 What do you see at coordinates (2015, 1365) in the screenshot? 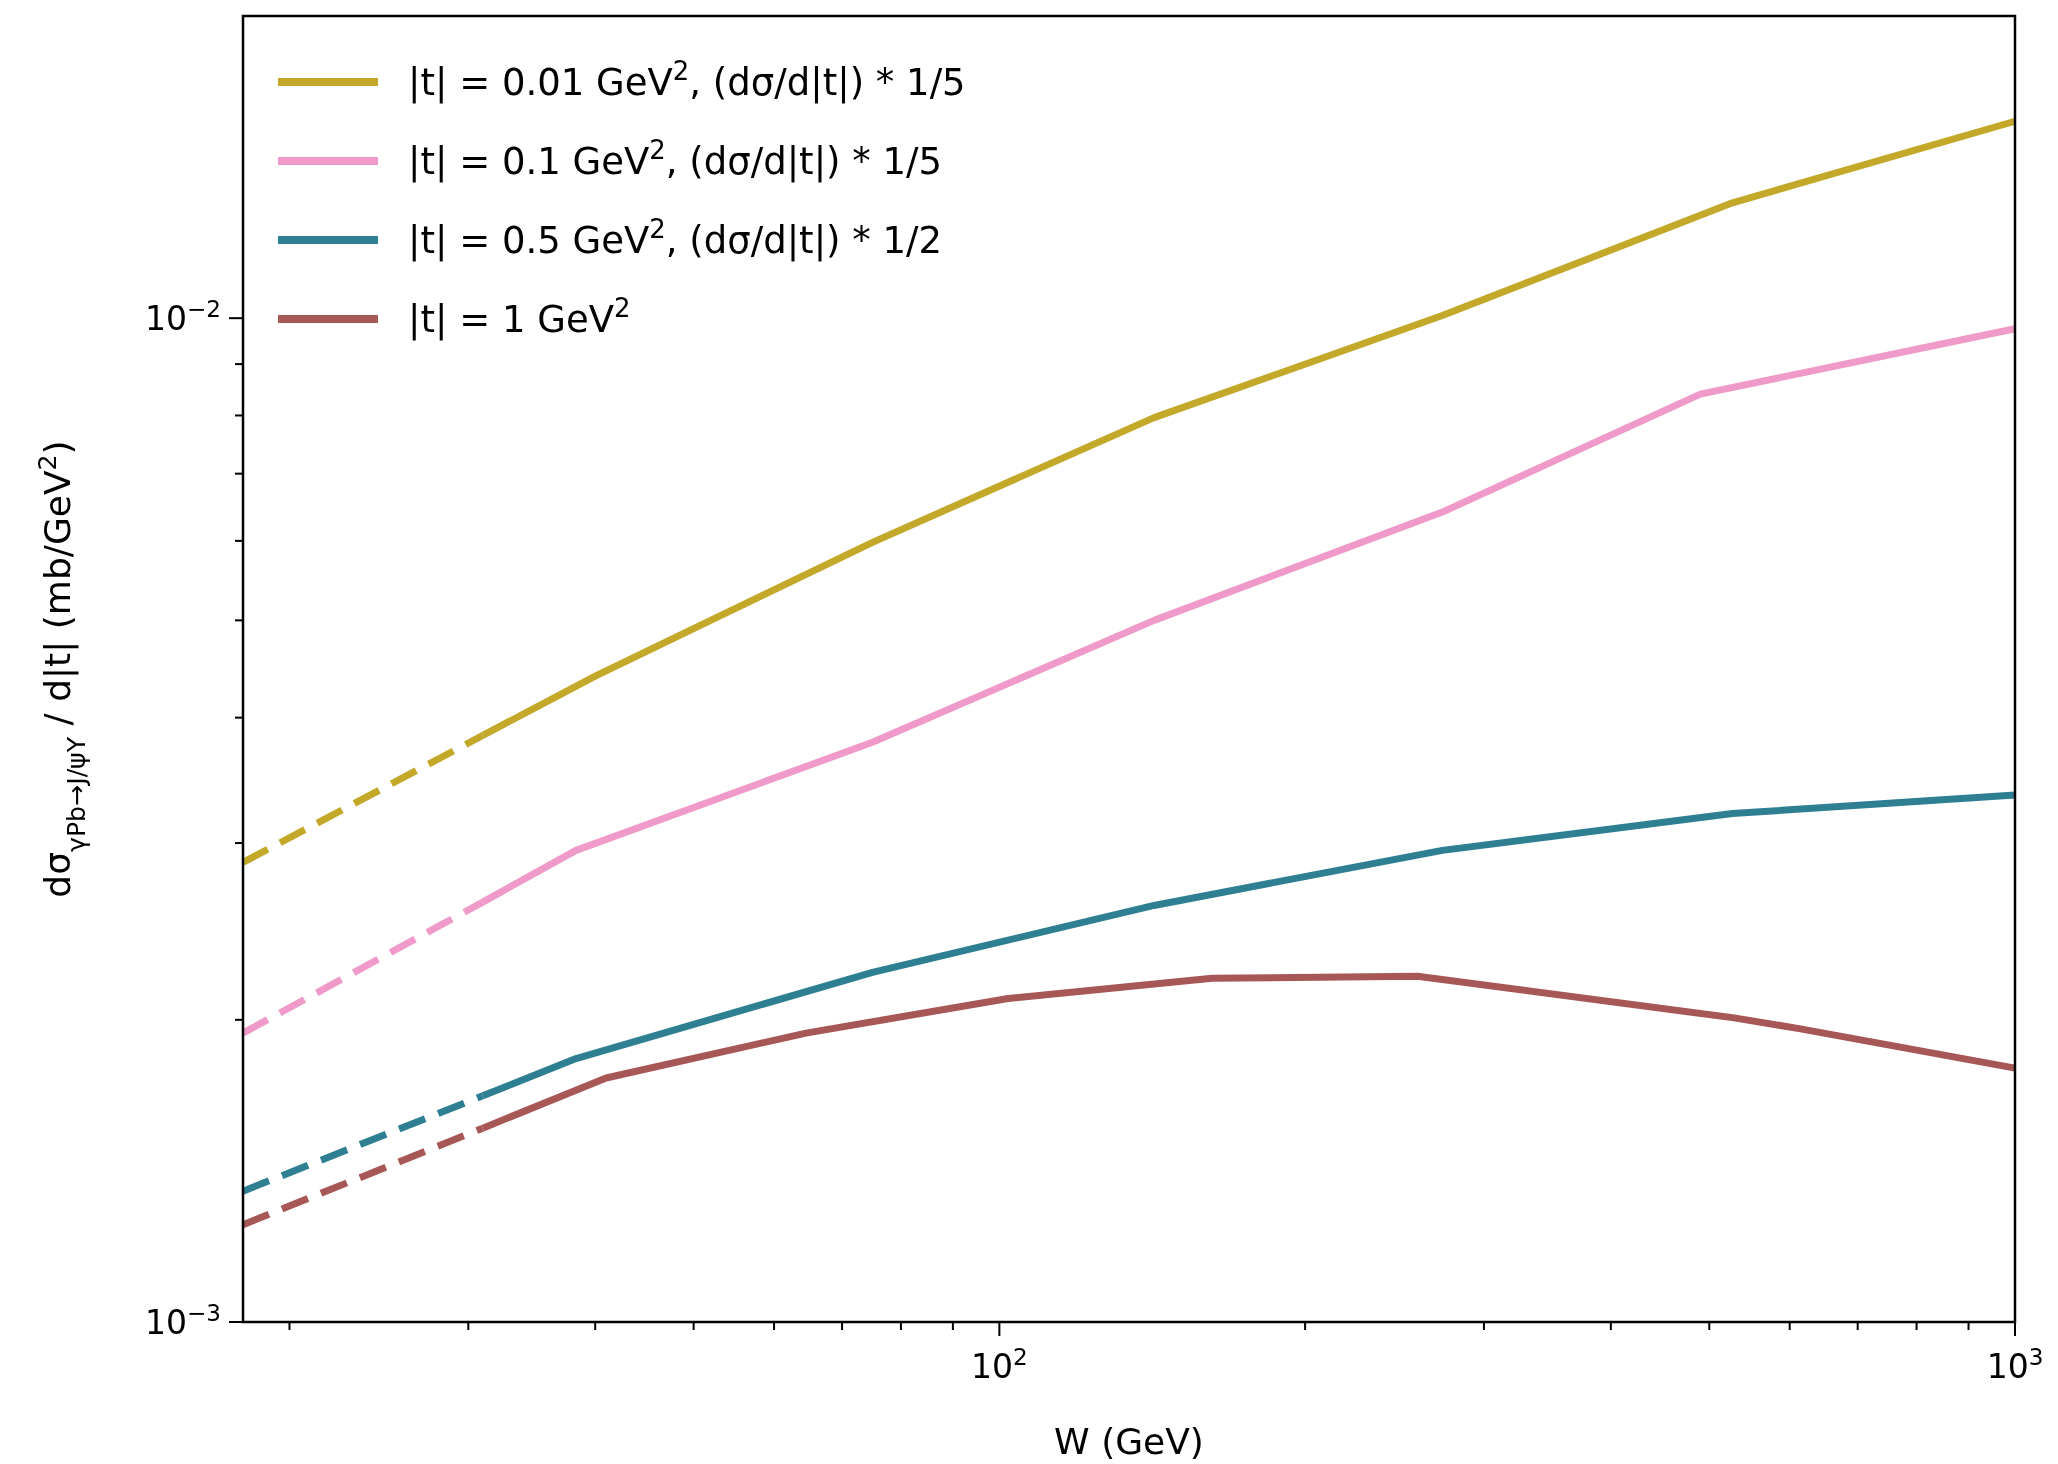
I see `x-tick-label: 10$^{3}$` at bounding box center [2015, 1365].